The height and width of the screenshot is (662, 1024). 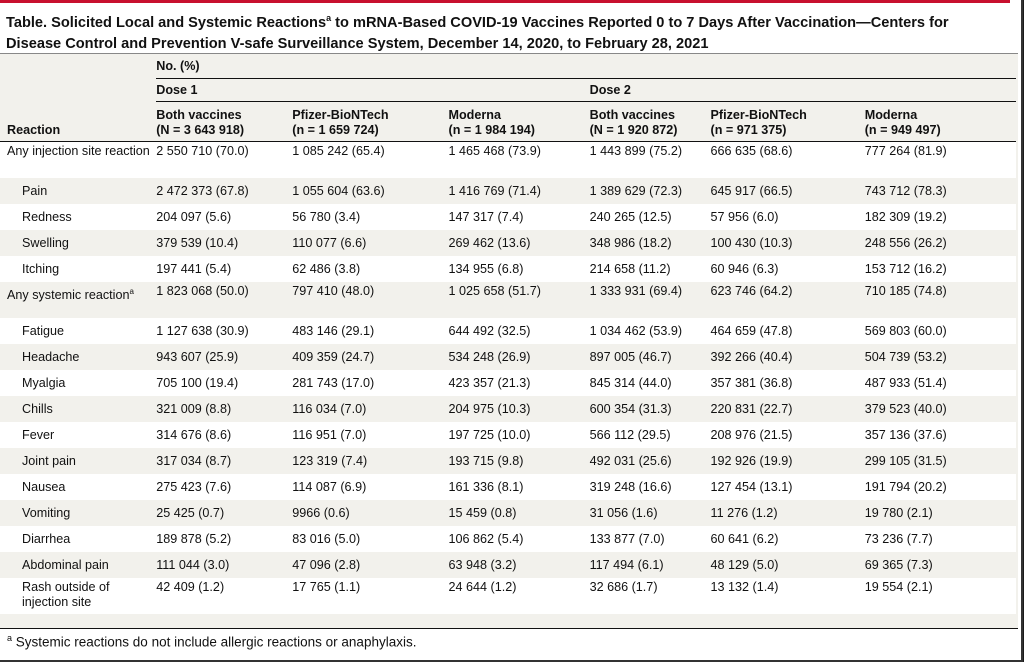 What do you see at coordinates (34, 130) in the screenshot?
I see `reaction-header: Reaction` at bounding box center [34, 130].